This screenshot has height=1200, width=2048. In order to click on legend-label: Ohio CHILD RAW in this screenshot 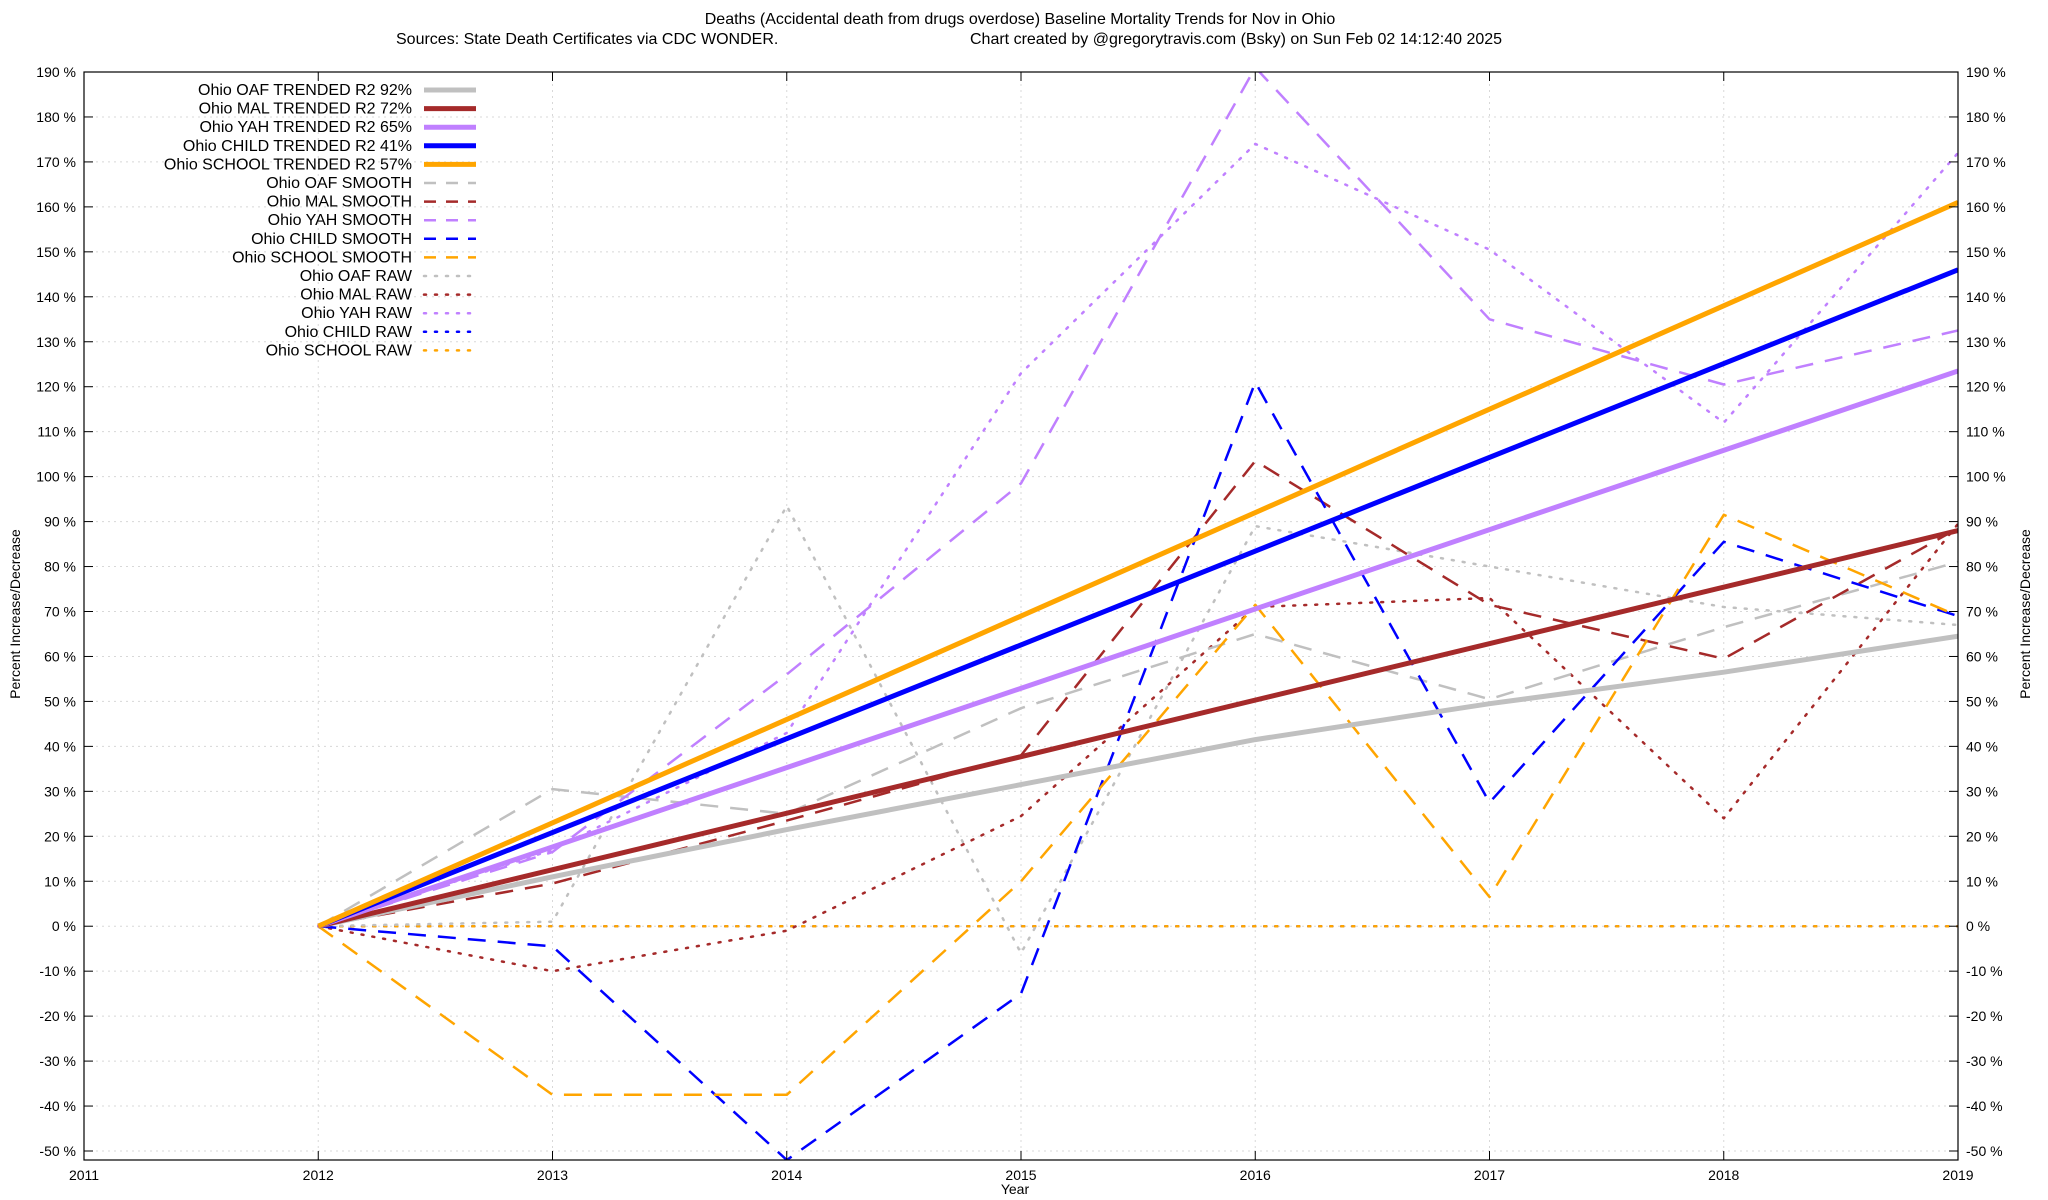, I will do `click(349, 332)`.